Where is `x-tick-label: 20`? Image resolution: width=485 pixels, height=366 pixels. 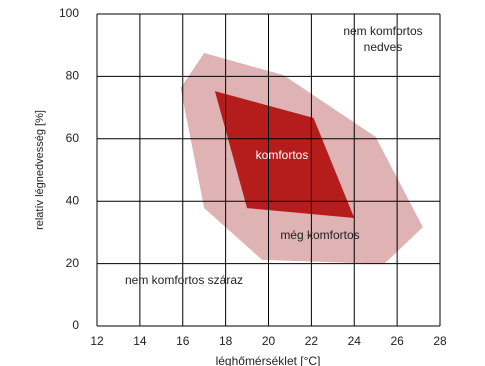
x-tick-label: 20 is located at coordinates (269, 341).